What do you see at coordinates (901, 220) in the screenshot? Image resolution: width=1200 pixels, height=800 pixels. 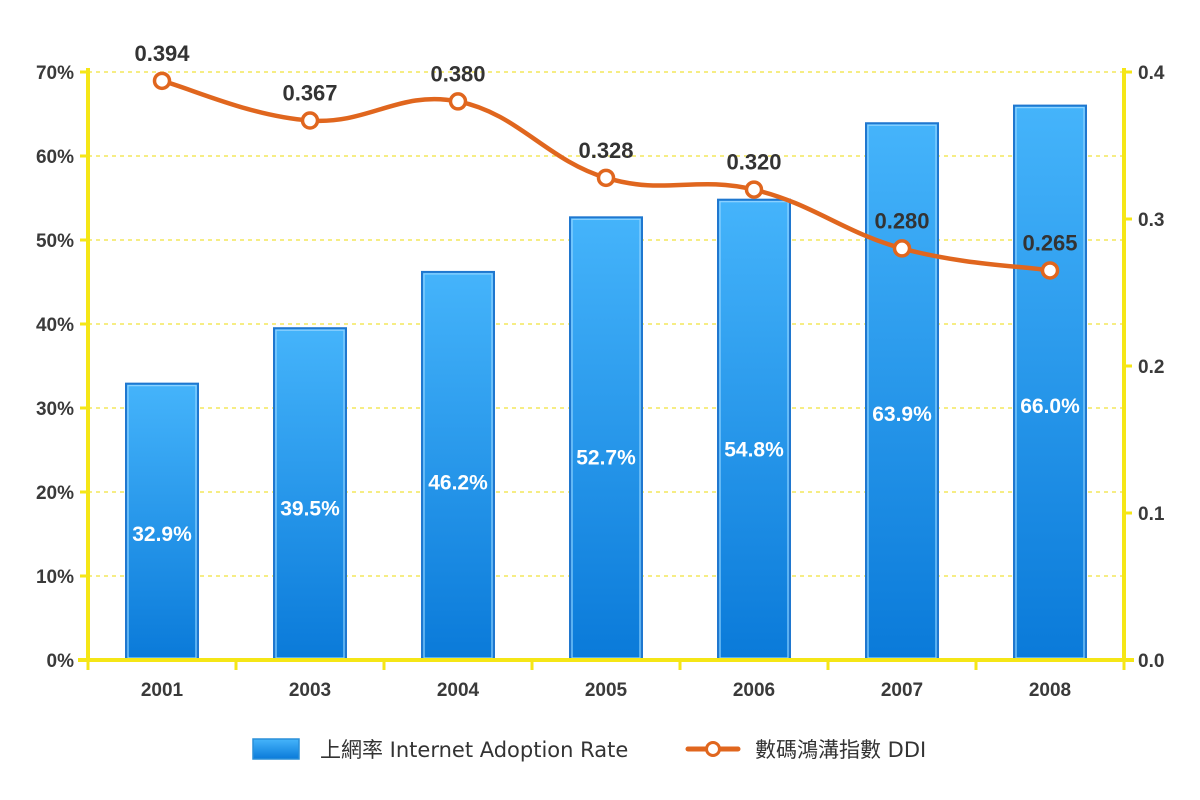 I see `ddi-value-label: 0.280` at bounding box center [901, 220].